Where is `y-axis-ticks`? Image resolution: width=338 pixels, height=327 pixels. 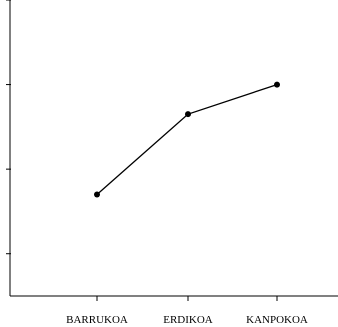 y-axis-ticks is located at coordinates (8, 127).